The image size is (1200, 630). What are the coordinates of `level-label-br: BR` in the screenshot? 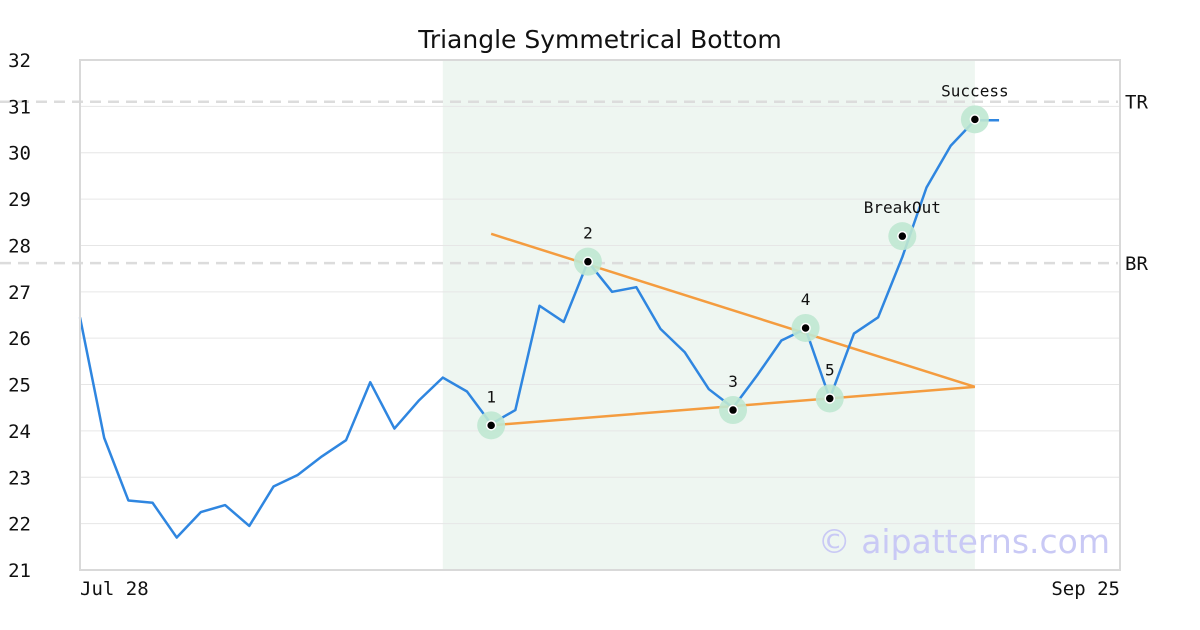 It's located at (1136, 264).